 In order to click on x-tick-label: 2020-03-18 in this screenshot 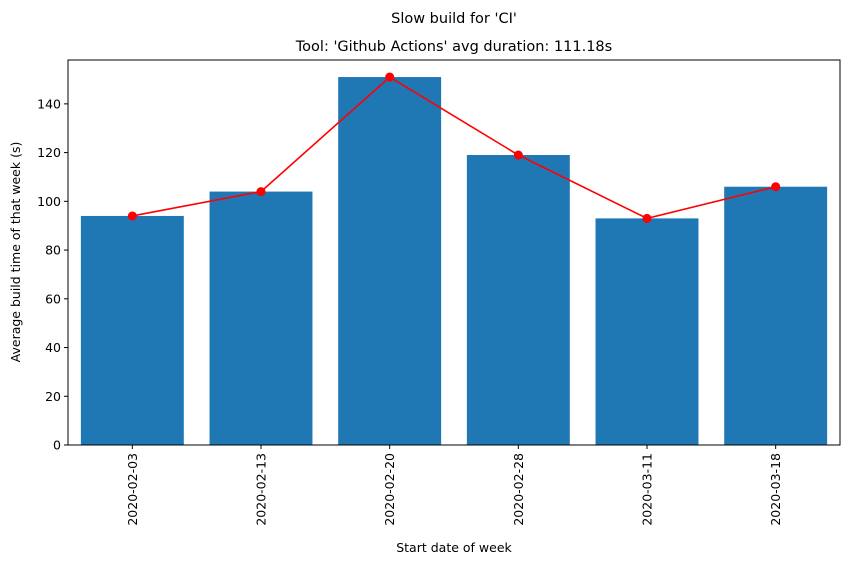, I will do `click(775, 489)`.